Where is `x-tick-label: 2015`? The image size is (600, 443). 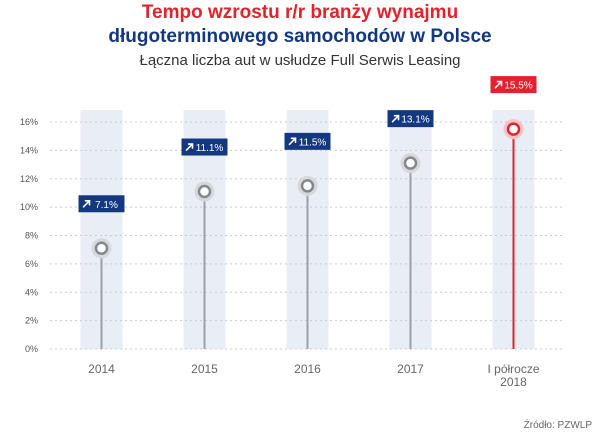
x-tick-label: 2015 is located at coordinates (204, 369).